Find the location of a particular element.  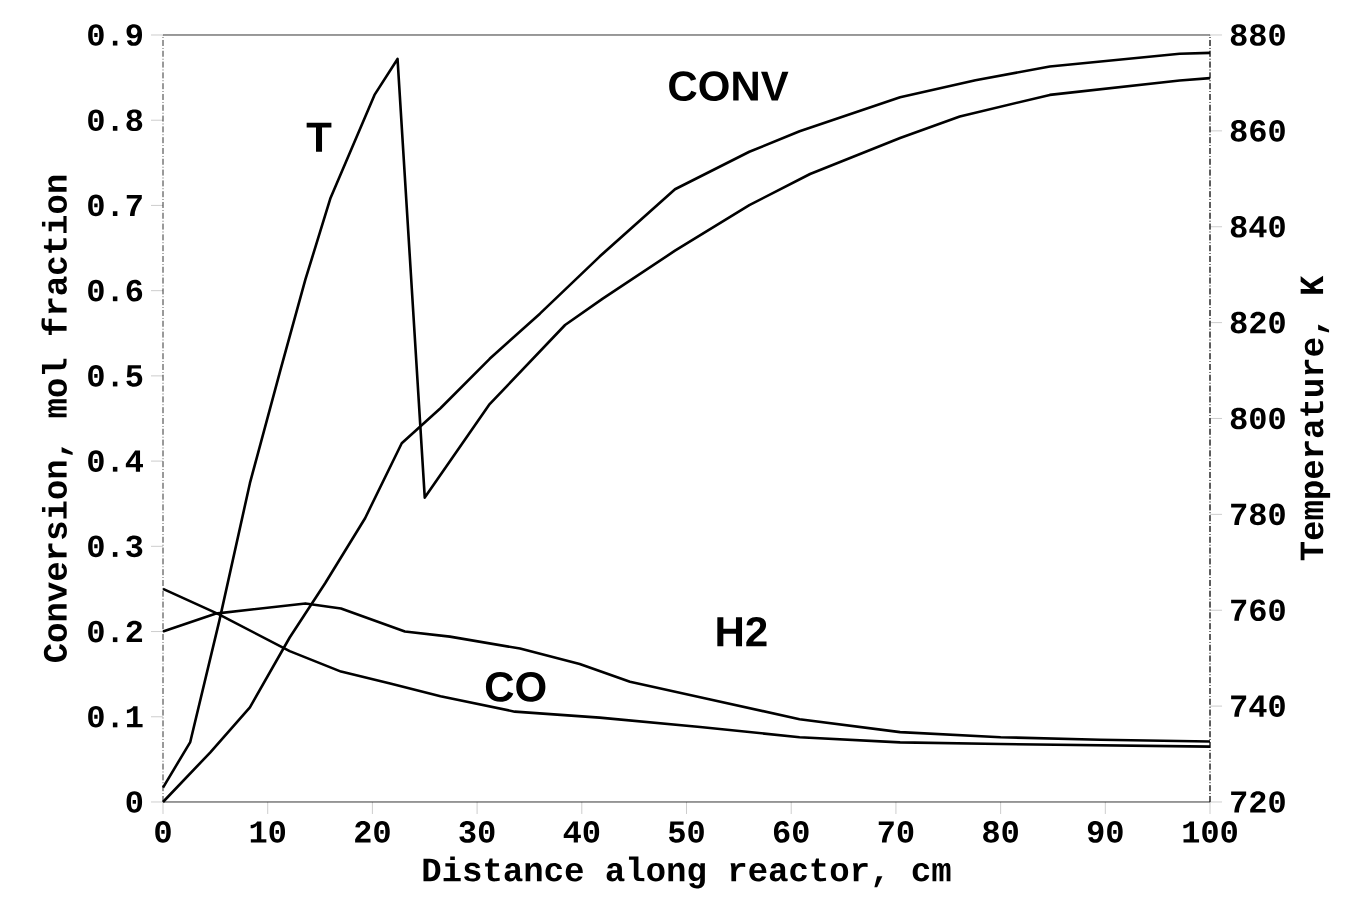

y-tick-label: 0 is located at coordinates (134, 802).